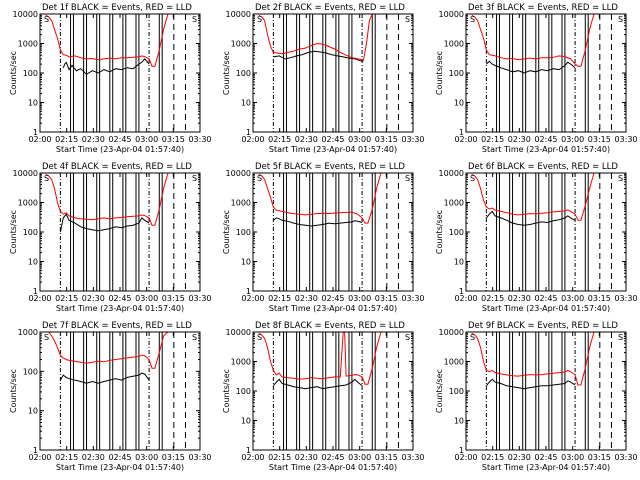  What do you see at coordinates (117, 167) in the screenshot?
I see `panel-title: Det 4f BLACK = Events, RED = LLD` at bounding box center [117, 167].